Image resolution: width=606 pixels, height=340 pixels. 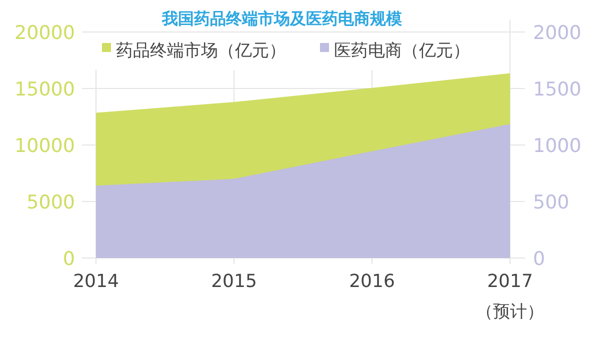 What do you see at coordinates (50, 203) in the screenshot?
I see `y-tick-label: 5000` at bounding box center [50, 203].